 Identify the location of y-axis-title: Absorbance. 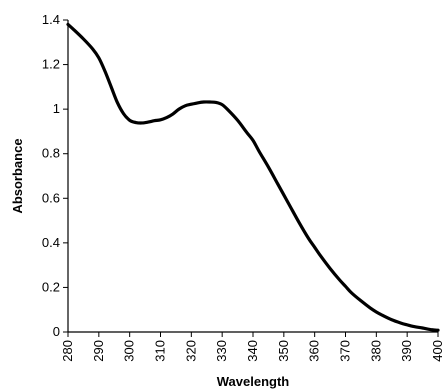
(17, 175).